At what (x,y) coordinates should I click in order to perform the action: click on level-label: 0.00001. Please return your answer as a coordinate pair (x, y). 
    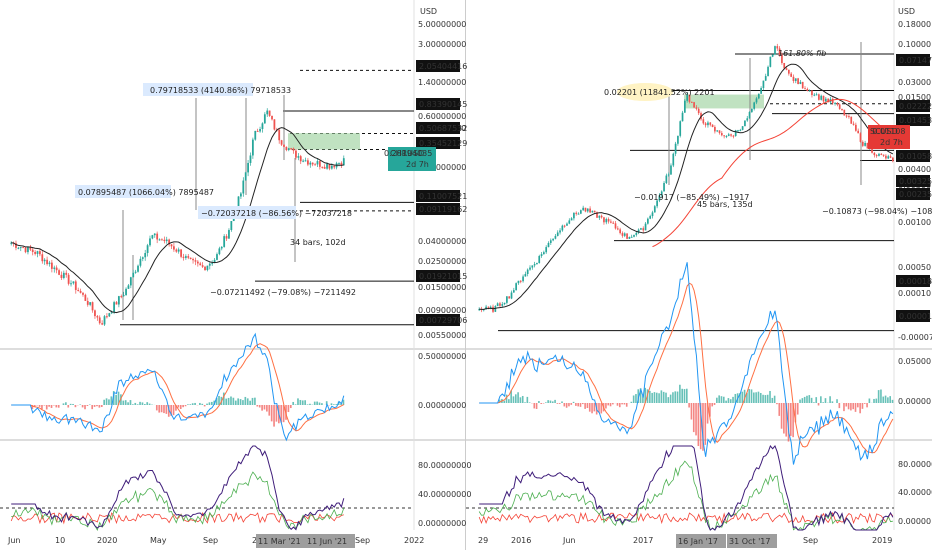
    Looking at the image, I should click on (915, 316).